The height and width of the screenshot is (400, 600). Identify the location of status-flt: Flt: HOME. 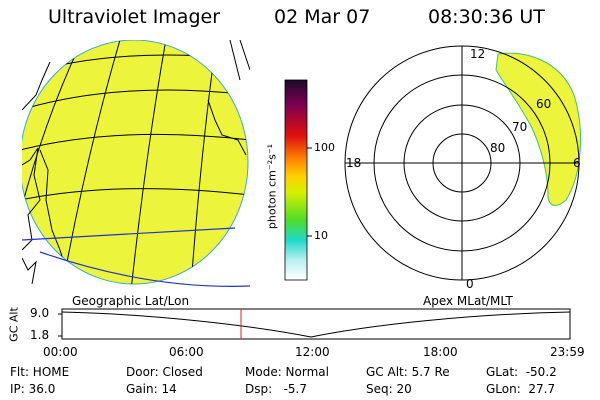
(40, 372).